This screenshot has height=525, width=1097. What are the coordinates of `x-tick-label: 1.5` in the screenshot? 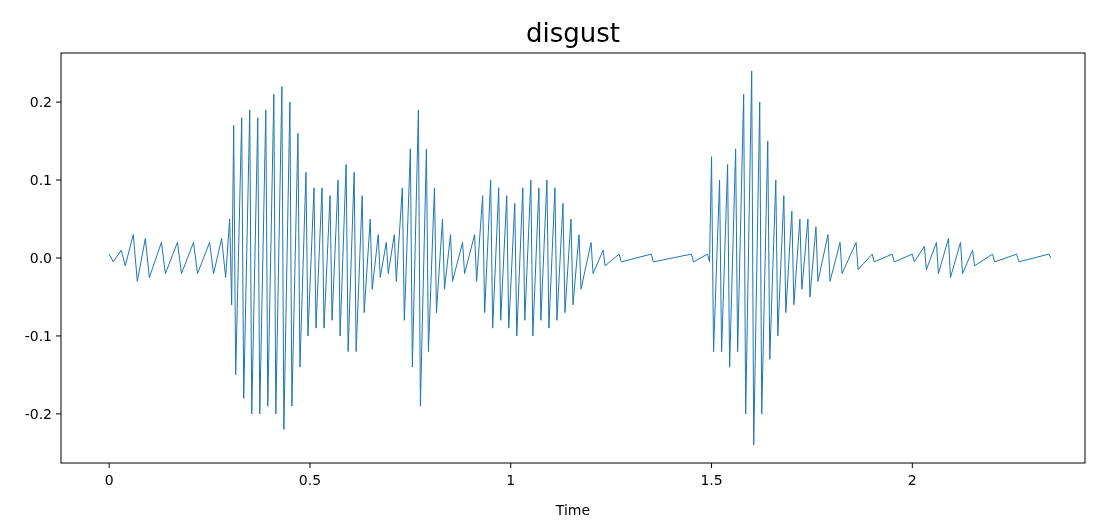 It's located at (711, 480).